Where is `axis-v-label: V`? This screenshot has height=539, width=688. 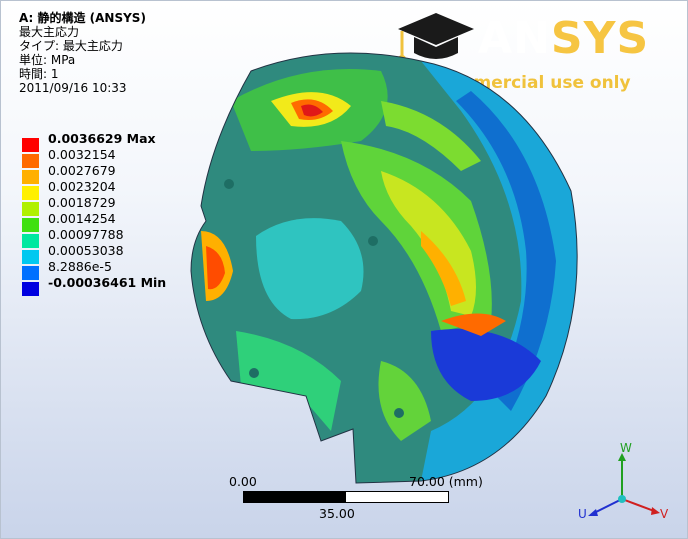 axis-v-label: V is located at coordinates (664, 514).